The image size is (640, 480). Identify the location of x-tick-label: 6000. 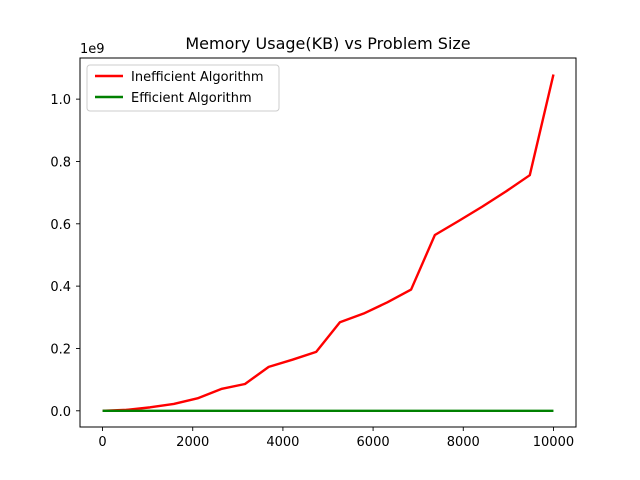
(373, 442).